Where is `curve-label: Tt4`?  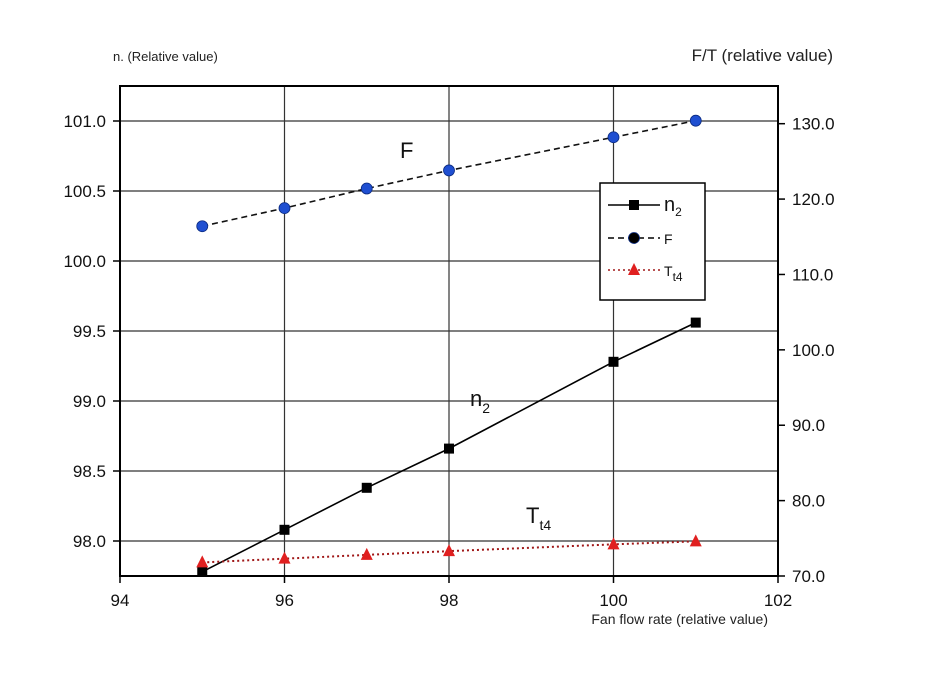 curve-label: Tt4 is located at coordinates (538, 518).